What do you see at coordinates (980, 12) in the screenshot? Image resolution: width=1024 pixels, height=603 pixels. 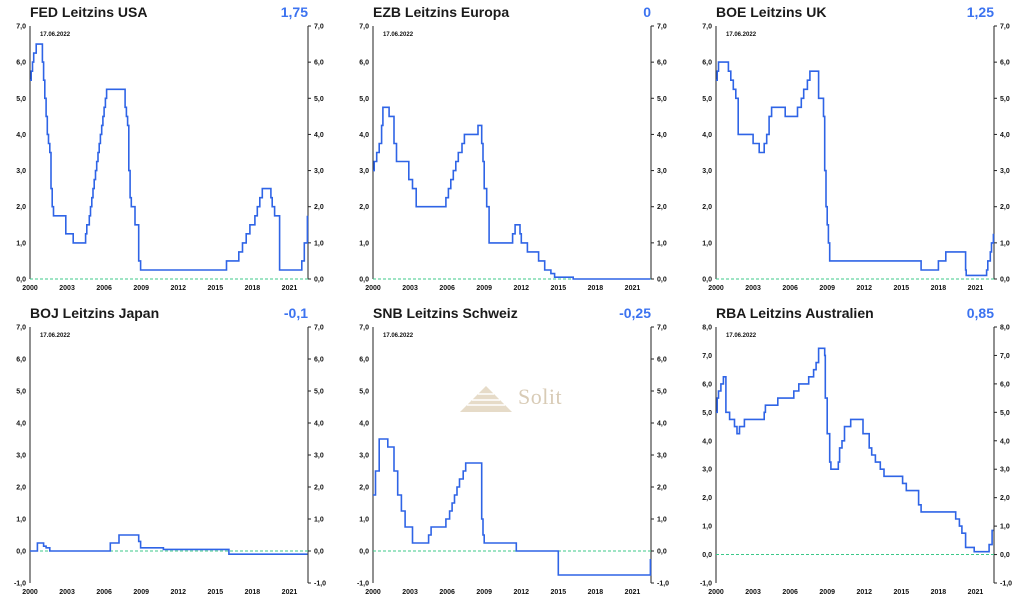 I see `current-rate-value: 1,25` at bounding box center [980, 12].